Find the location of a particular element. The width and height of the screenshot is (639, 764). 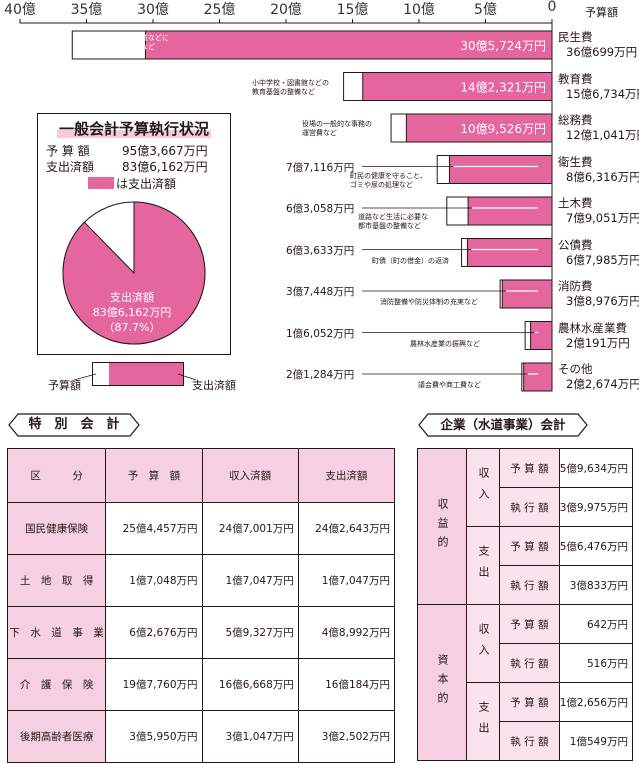

bar-description: 農林水産業の振興など is located at coordinates (445, 343).